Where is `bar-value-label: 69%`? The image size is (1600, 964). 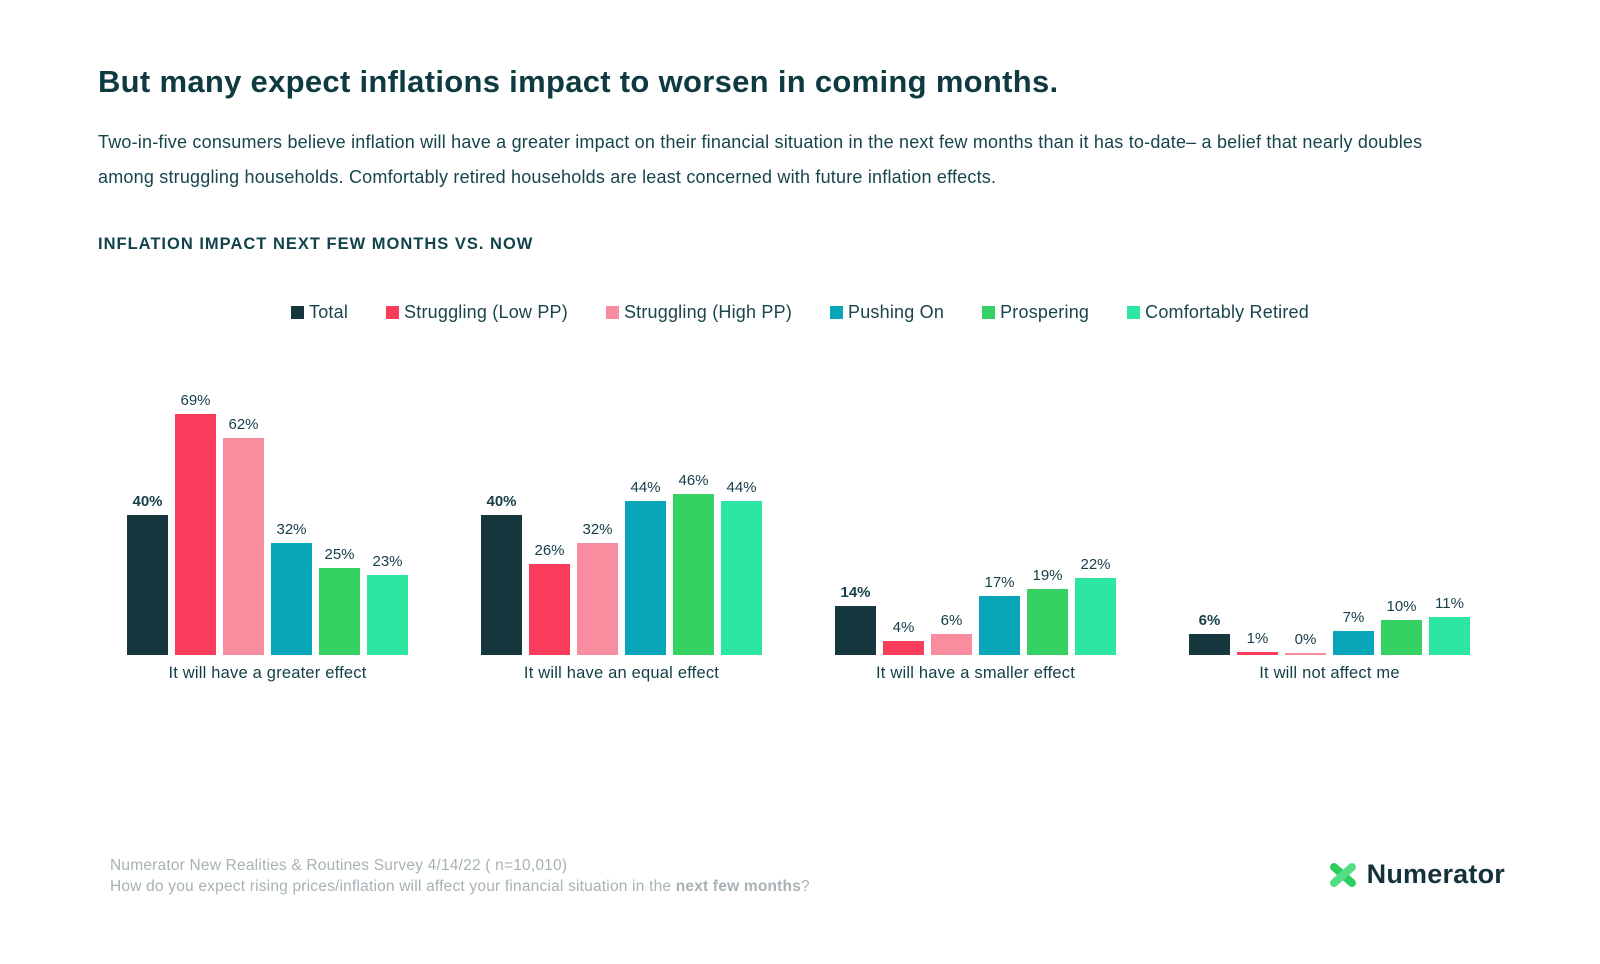
bar-value-label: 69% is located at coordinates (195, 400).